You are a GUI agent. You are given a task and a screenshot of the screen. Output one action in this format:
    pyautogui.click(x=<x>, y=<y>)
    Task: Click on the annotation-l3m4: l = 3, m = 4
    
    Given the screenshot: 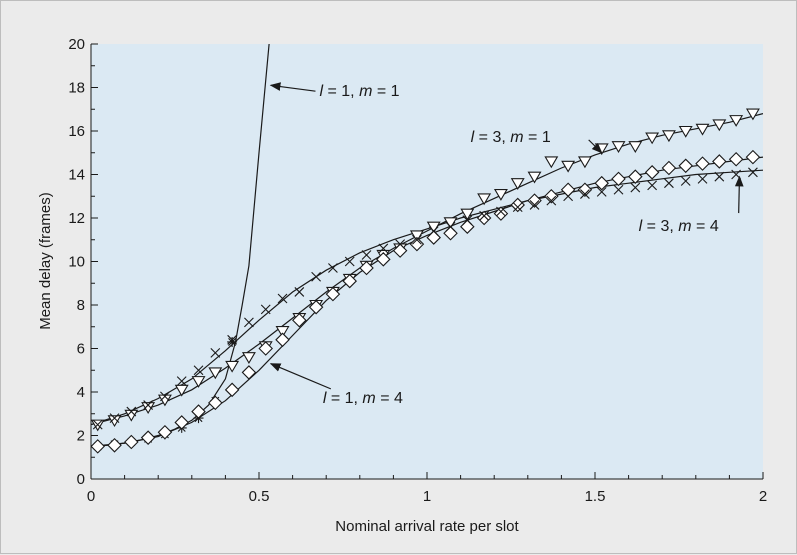 What is the action you would take?
    pyautogui.click(x=691, y=205)
    